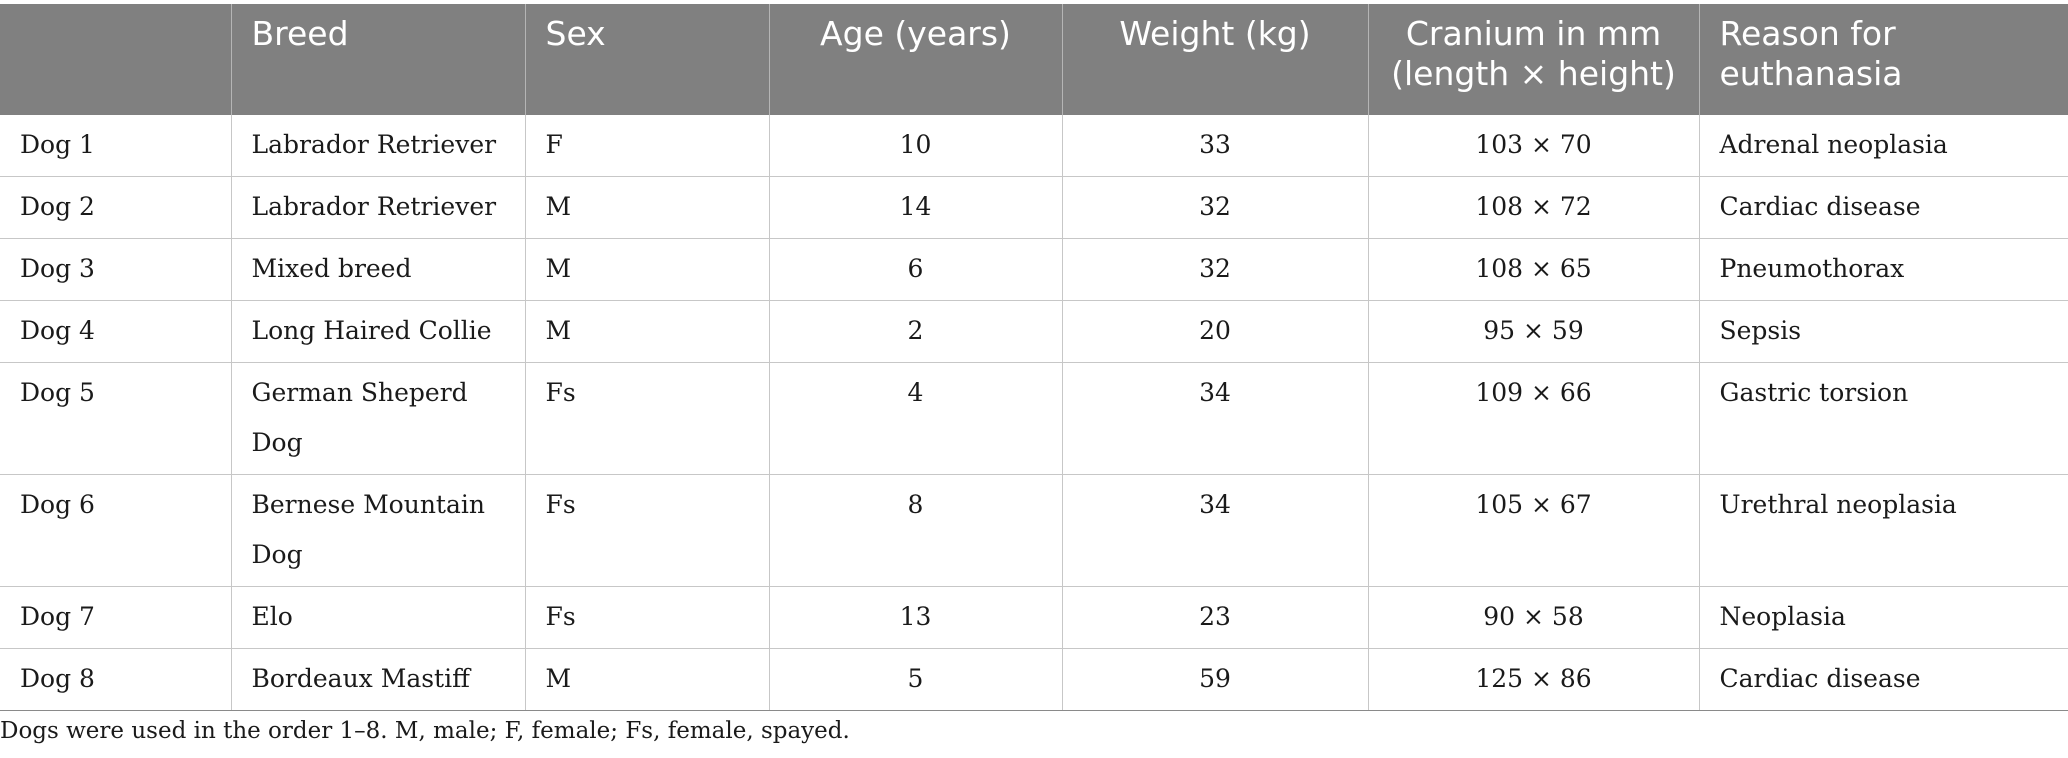 This screenshot has width=2068, height=758. I want to click on cell-breed: Bordeaux Mastiff, so click(377, 679).